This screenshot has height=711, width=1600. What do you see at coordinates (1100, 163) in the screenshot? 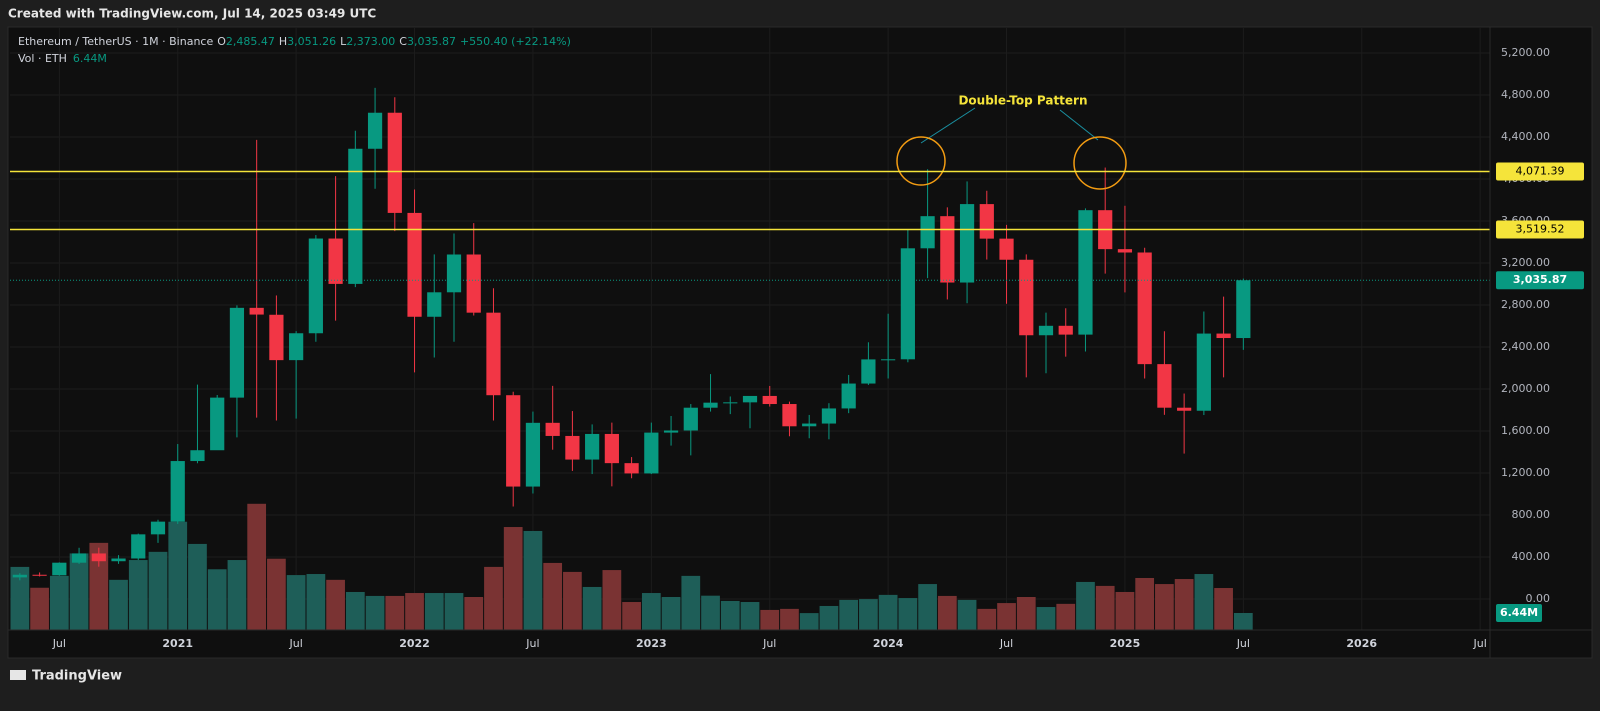
I see `highlight-circle` at bounding box center [1100, 163].